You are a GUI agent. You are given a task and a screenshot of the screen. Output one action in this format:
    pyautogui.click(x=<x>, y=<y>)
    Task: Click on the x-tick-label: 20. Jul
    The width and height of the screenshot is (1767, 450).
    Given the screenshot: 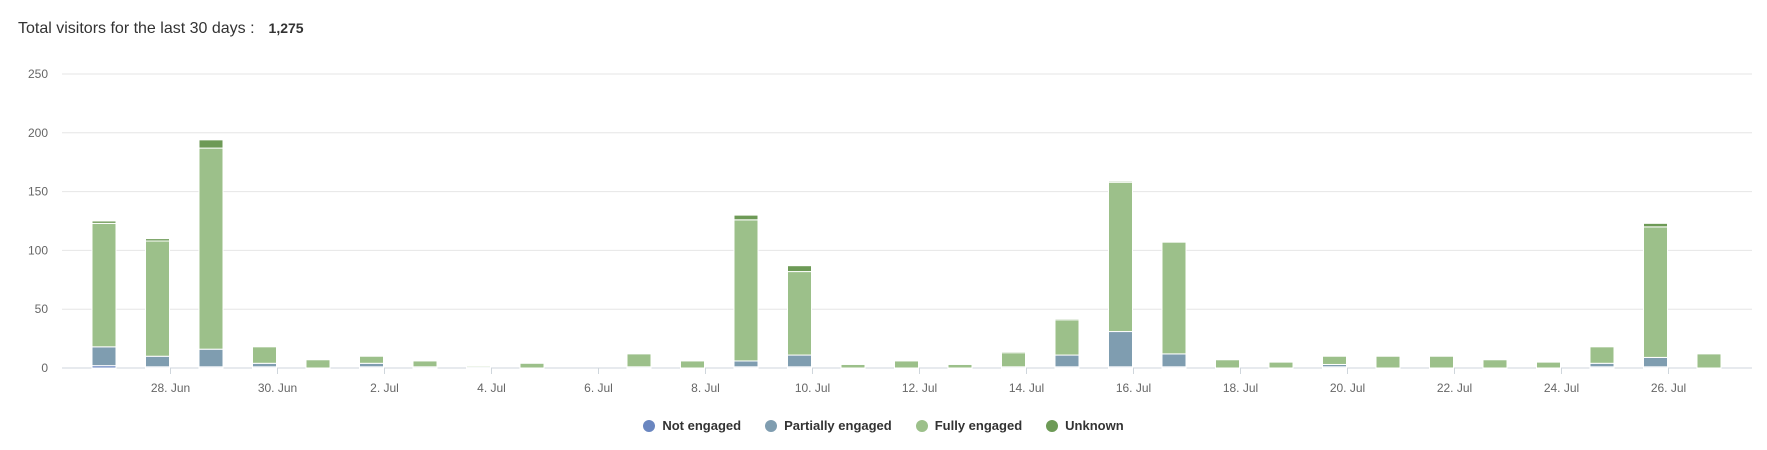 What is the action you would take?
    pyautogui.click(x=1347, y=388)
    